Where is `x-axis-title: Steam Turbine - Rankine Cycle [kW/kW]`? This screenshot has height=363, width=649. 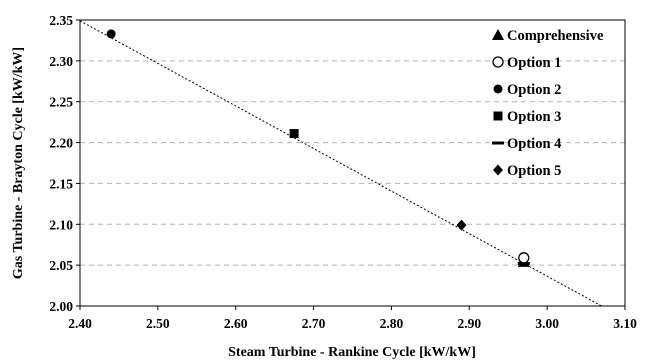 x-axis-title: Steam Turbine - Rankine Cycle [kW/kW] is located at coordinates (352, 352).